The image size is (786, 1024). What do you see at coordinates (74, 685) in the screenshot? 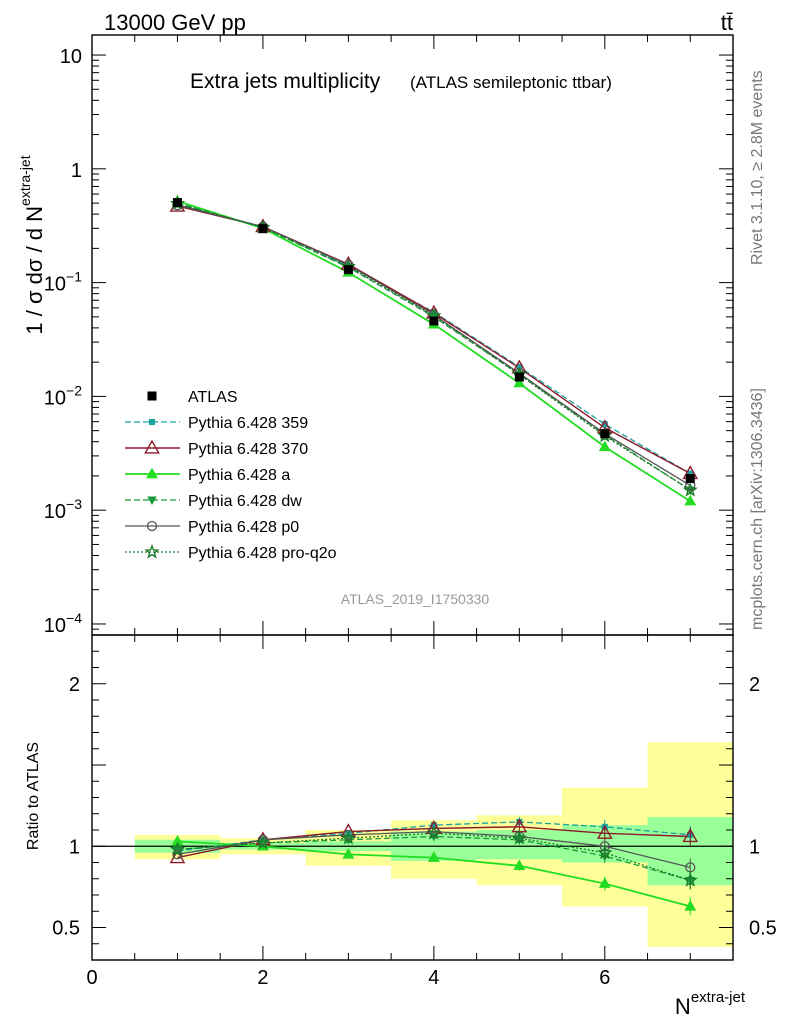
I see `ratio-y-tick-label: 2` at bounding box center [74, 685].